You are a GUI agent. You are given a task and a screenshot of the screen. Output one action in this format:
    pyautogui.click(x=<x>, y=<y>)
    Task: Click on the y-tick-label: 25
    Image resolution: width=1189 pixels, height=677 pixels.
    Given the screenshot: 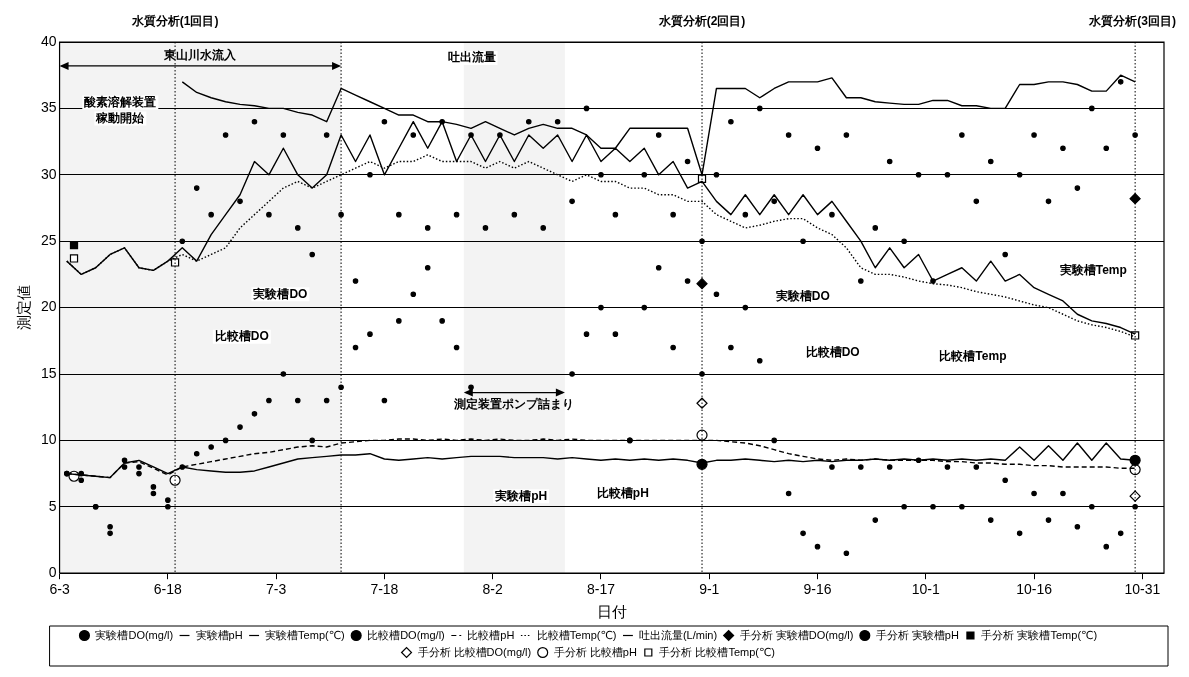 What is the action you would take?
    pyautogui.click(x=48, y=240)
    